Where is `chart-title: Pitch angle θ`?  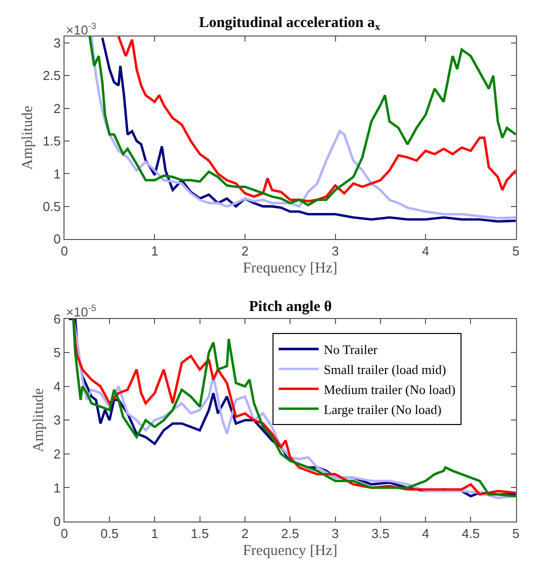 chart-title: Pitch angle θ is located at coordinates (290, 307).